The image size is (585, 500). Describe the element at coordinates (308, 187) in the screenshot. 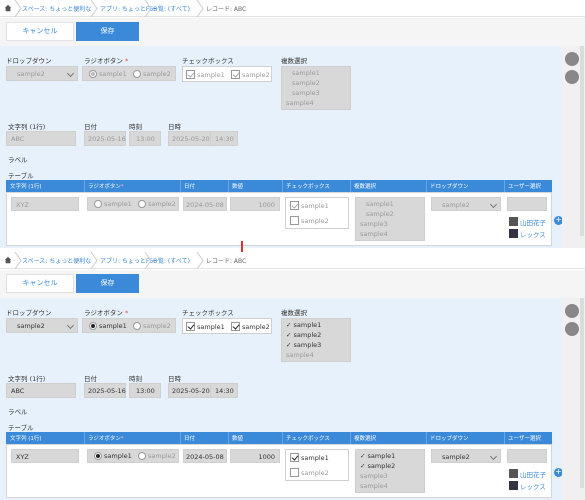

I see `th-checkbox: チェックボックス` at that location.